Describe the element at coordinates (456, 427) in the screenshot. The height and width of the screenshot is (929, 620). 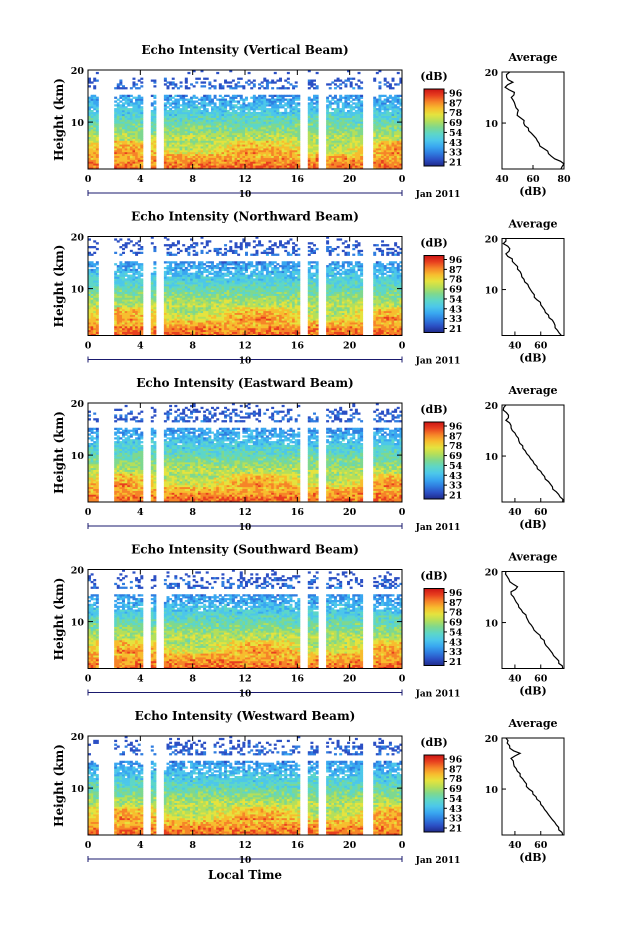
I see `colorbar-tick-label: 96` at that location.